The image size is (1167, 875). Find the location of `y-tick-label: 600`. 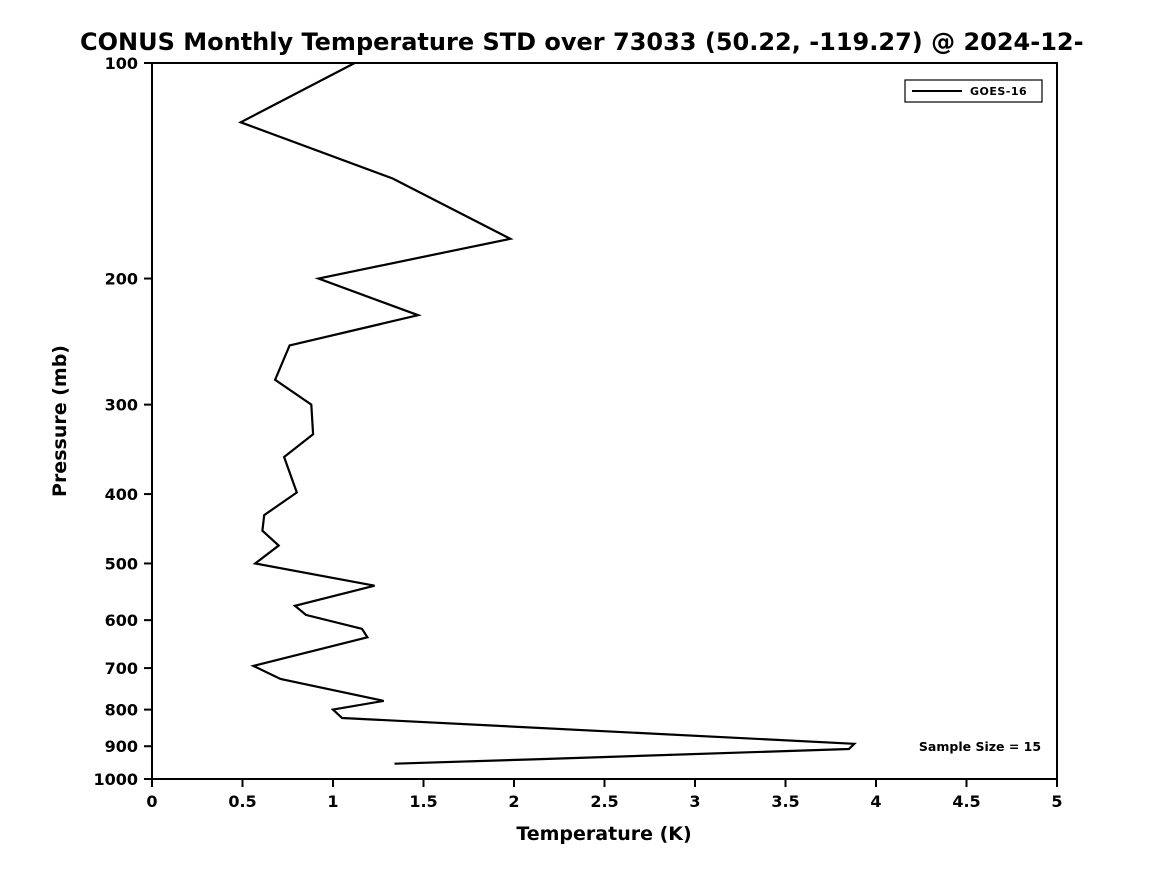

y-tick-label: 600 is located at coordinates (121, 620).